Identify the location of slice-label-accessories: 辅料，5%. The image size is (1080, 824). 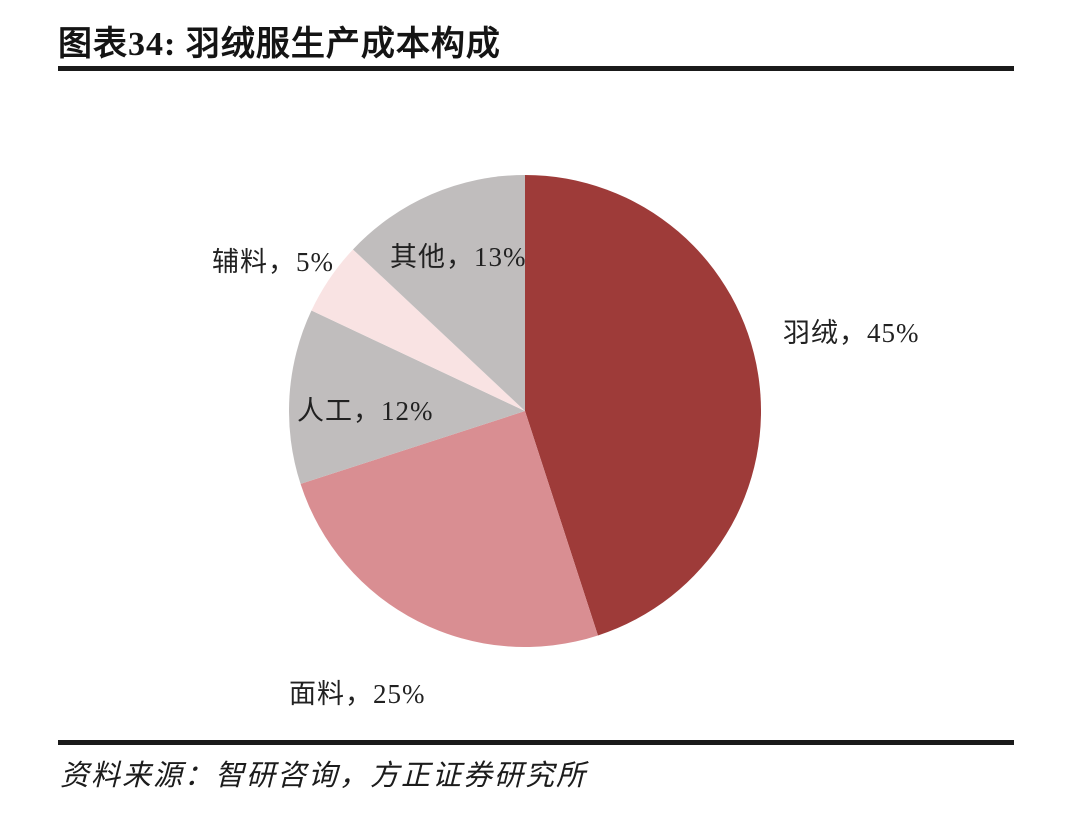
(273, 262).